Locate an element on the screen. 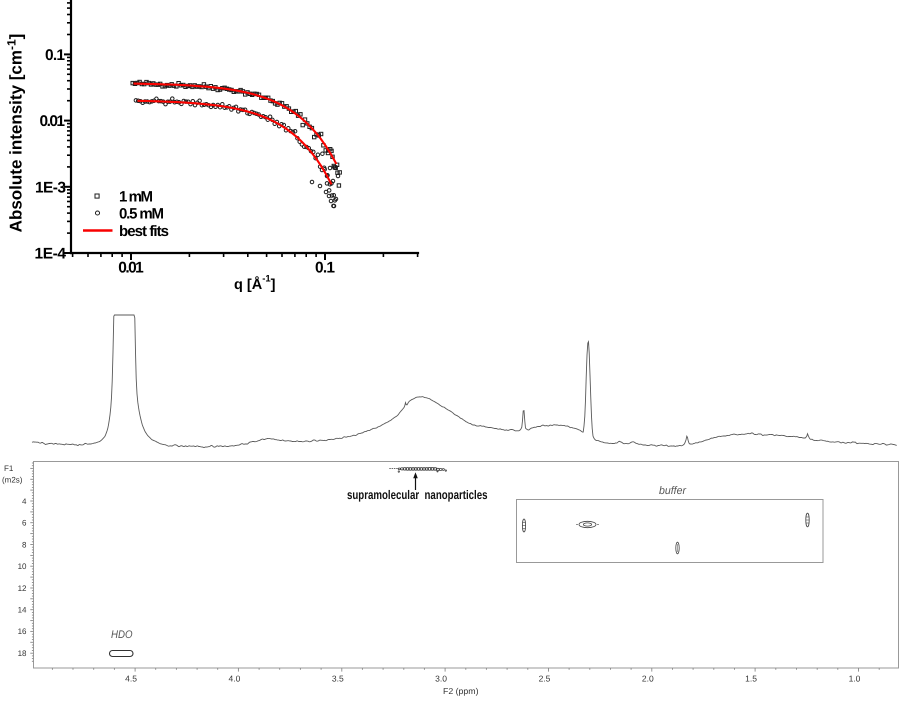 The width and height of the screenshot is (900, 703). svg-text: 1.5 is located at coordinates (751, 679).